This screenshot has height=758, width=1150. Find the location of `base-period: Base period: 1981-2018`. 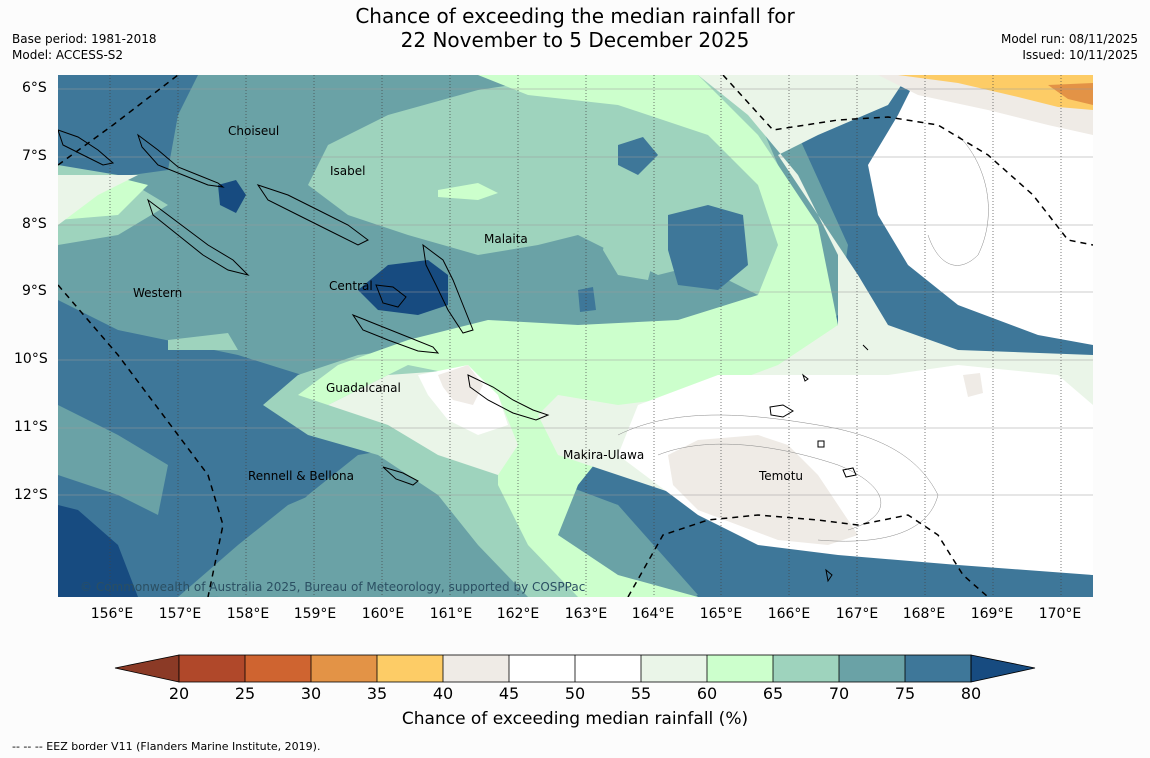

base-period: Base period: 1981-2018 is located at coordinates (84, 39).